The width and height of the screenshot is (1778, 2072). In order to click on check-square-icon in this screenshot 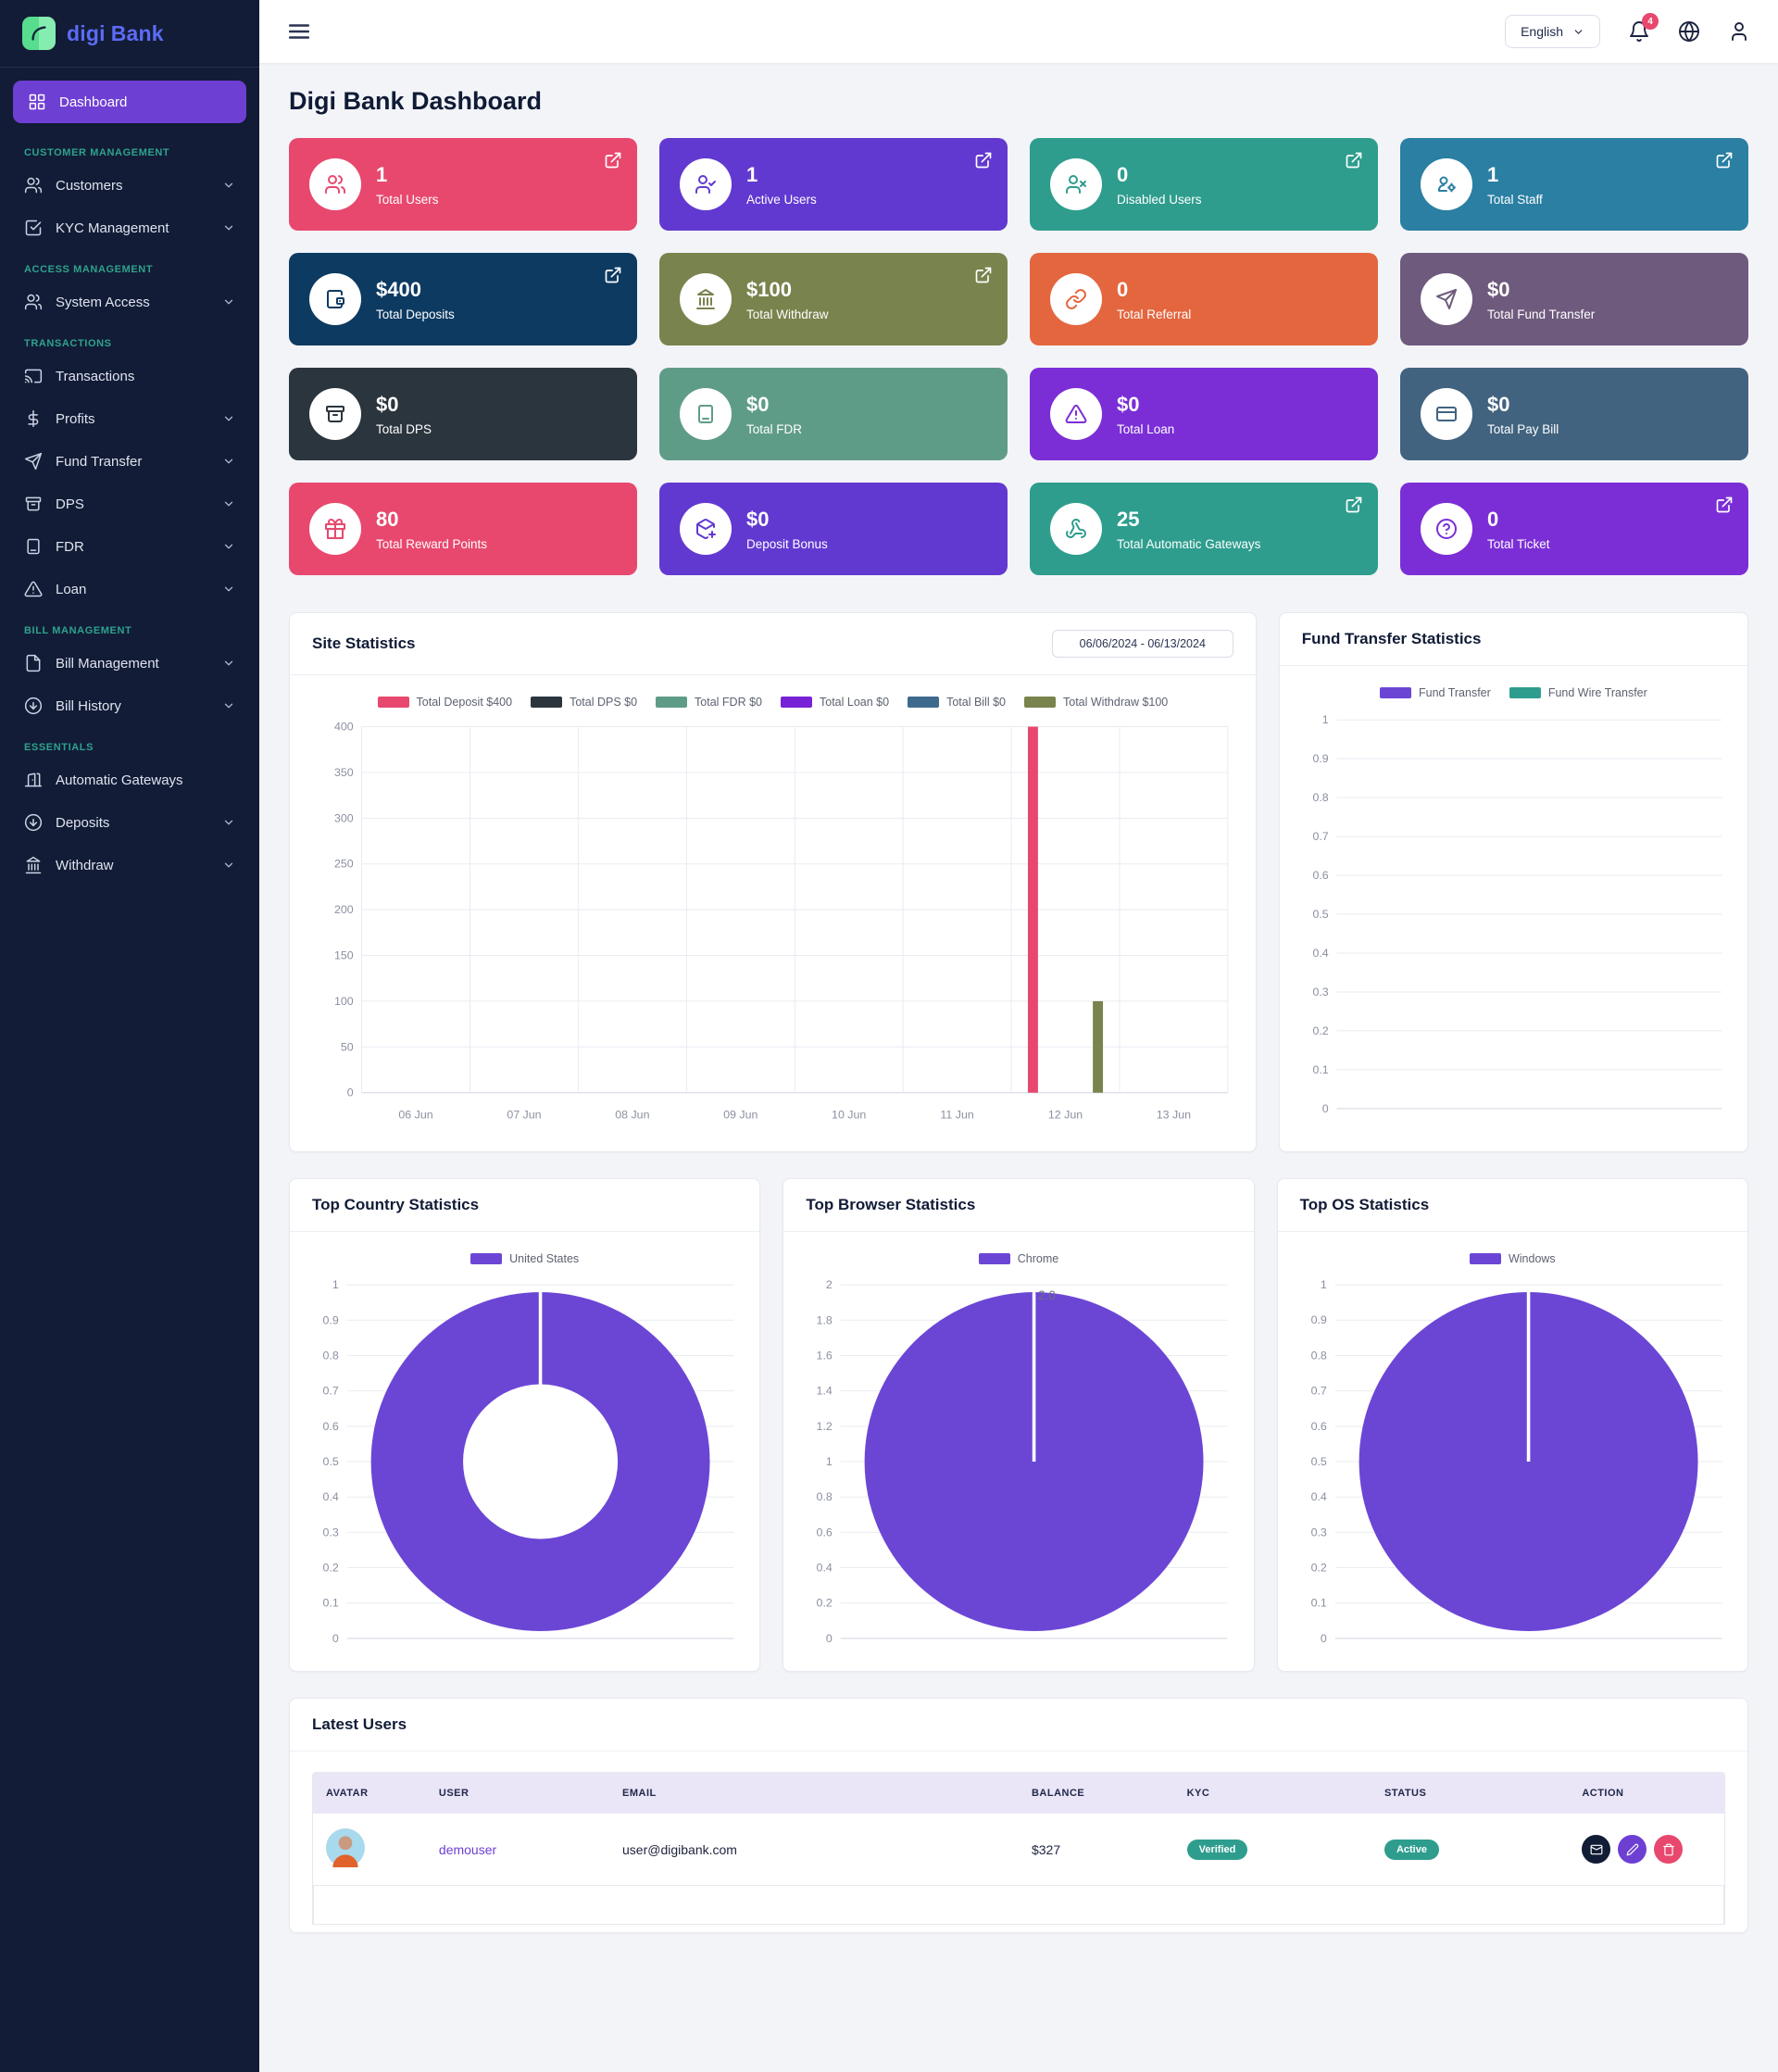, I will do `click(33, 228)`.